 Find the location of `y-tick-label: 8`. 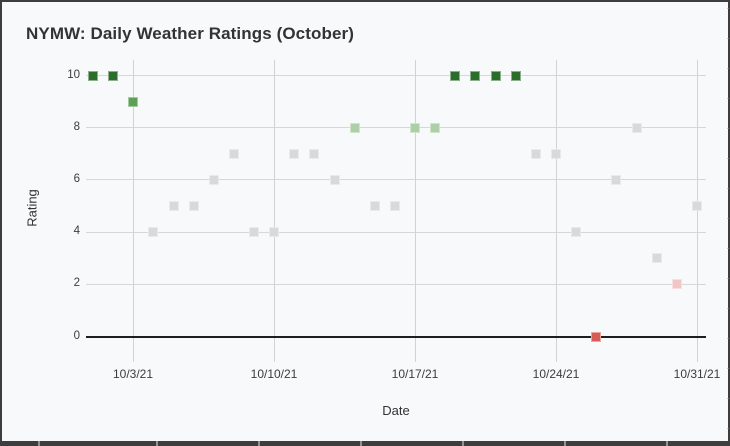

y-tick-label: 8 is located at coordinates (76, 127).